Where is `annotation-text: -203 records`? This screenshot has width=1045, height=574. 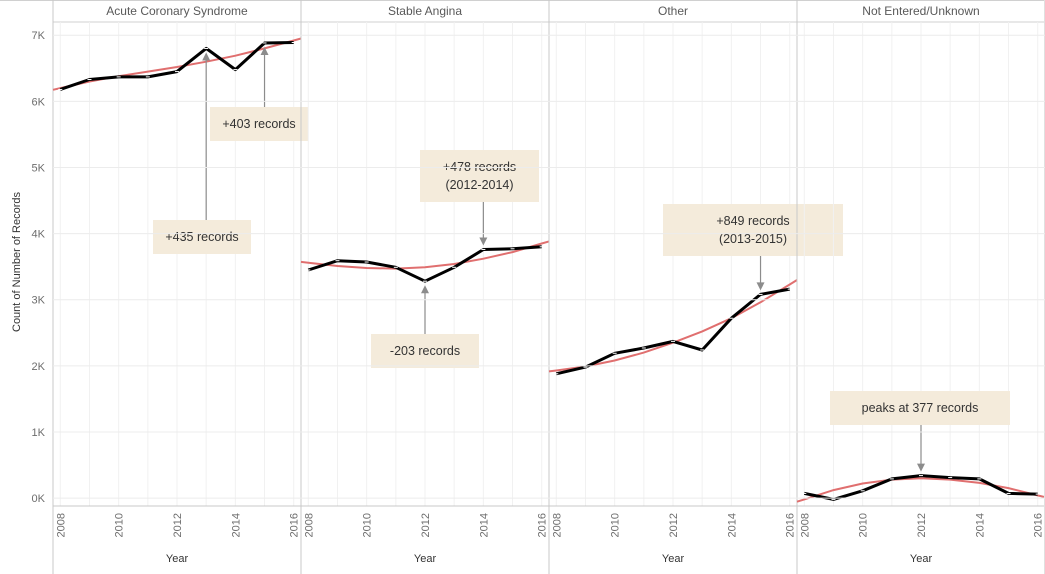 annotation-text: -203 records is located at coordinates (425, 351).